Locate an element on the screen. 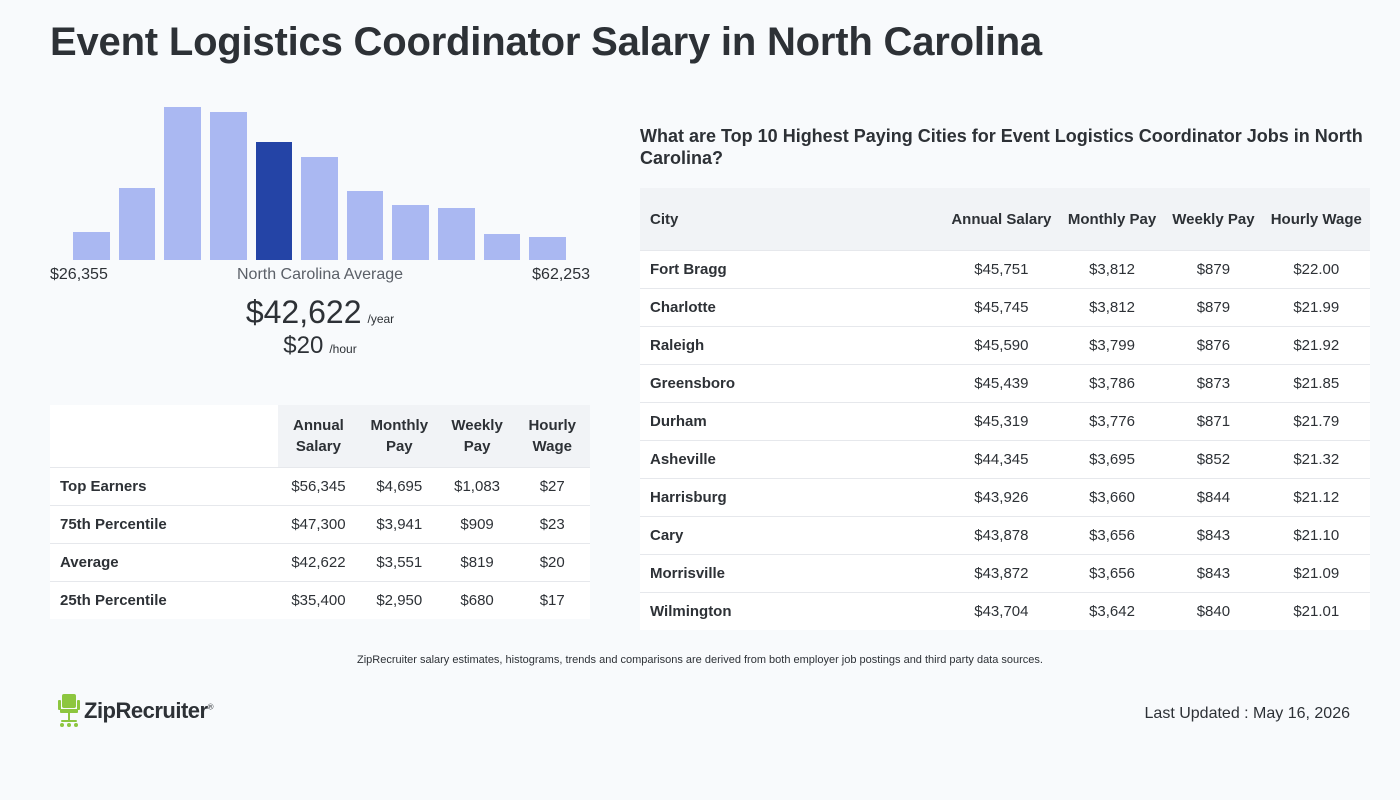 This screenshot has width=1400, height=800. city-name: Fort Bragg is located at coordinates (791, 269).